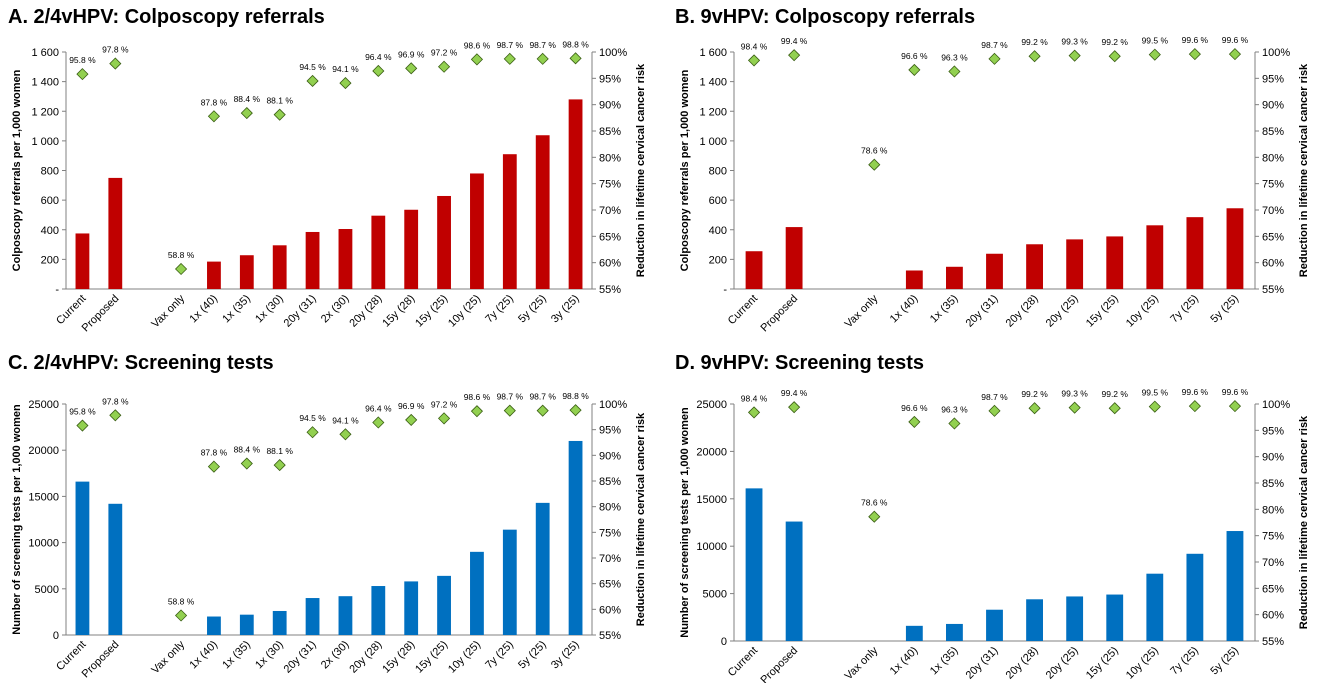  Describe the element at coordinates (914, 408) in the screenshot. I see `panel-d-risk-label: 96.6 %` at that location.